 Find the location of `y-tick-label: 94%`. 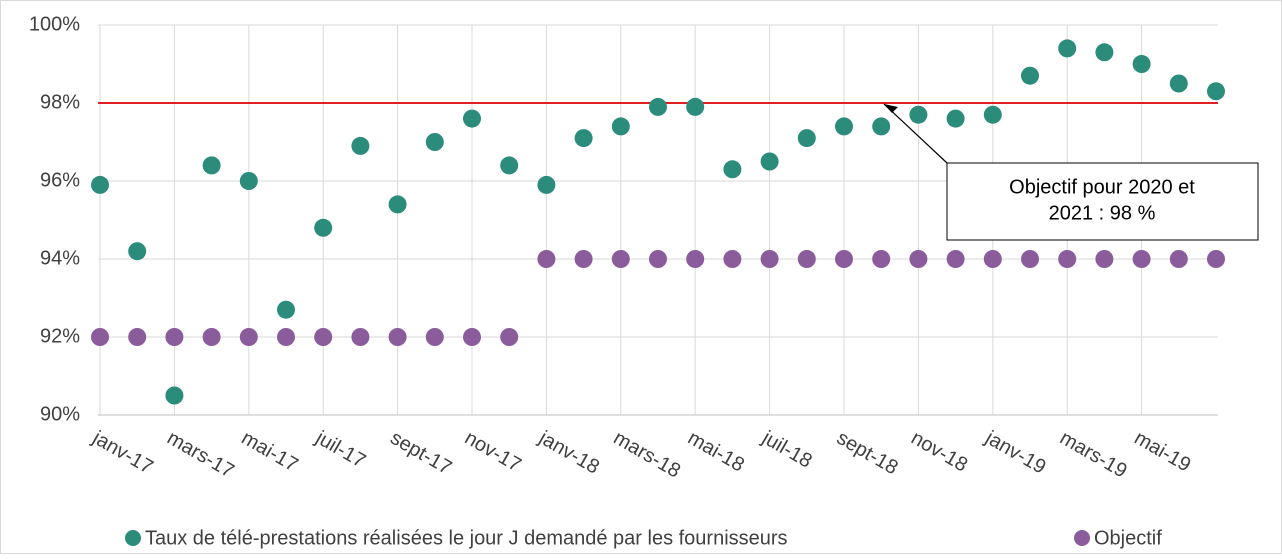

y-tick-label: 94% is located at coordinates (60, 258).